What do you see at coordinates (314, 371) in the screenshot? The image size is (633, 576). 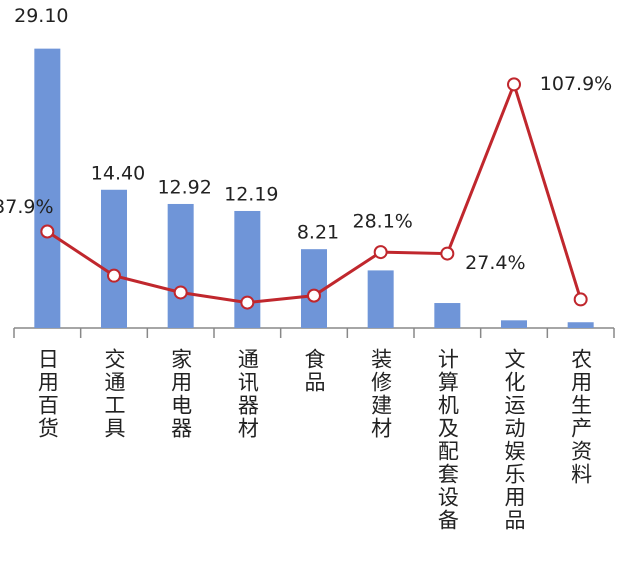 I see `x-tick-label: 食品` at bounding box center [314, 371].